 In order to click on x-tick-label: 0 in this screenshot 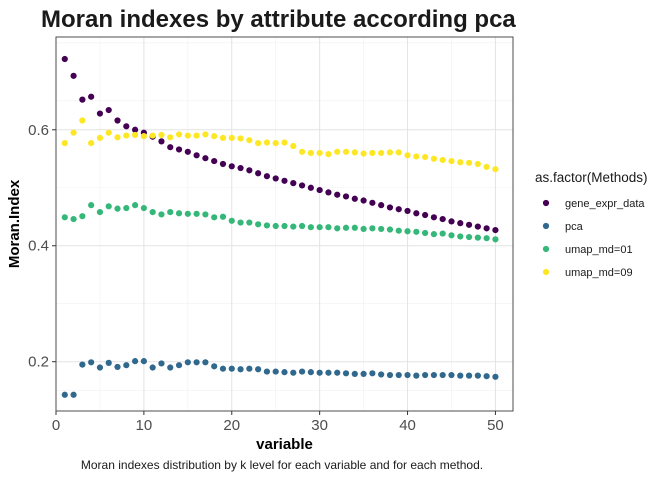, I will do `click(56, 425)`.